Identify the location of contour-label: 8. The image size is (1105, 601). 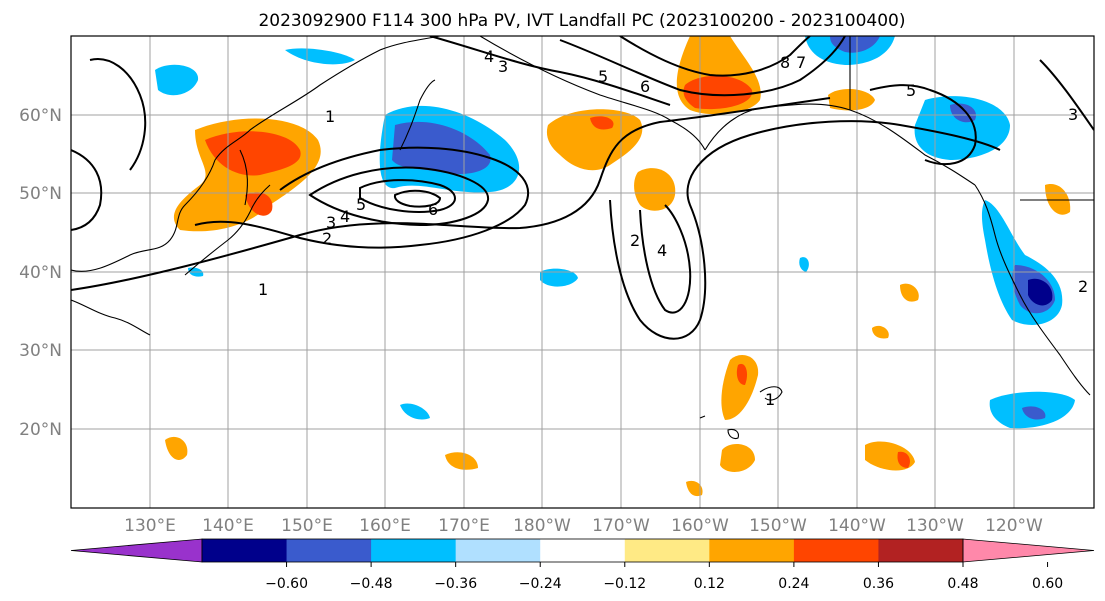
(785, 62).